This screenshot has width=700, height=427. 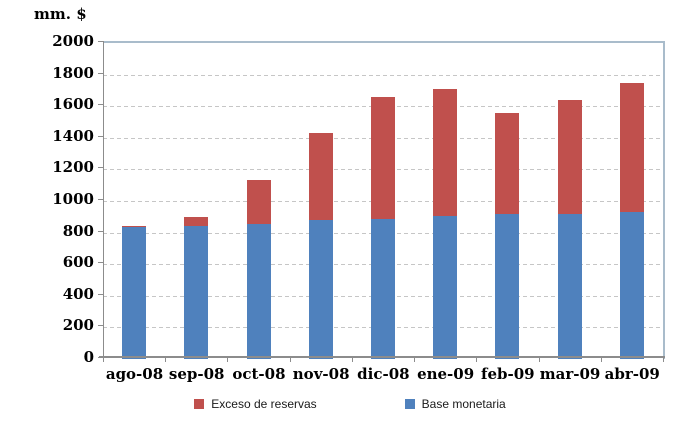 I want to click on x-tick-label: sep-08, so click(x=196, y=374).